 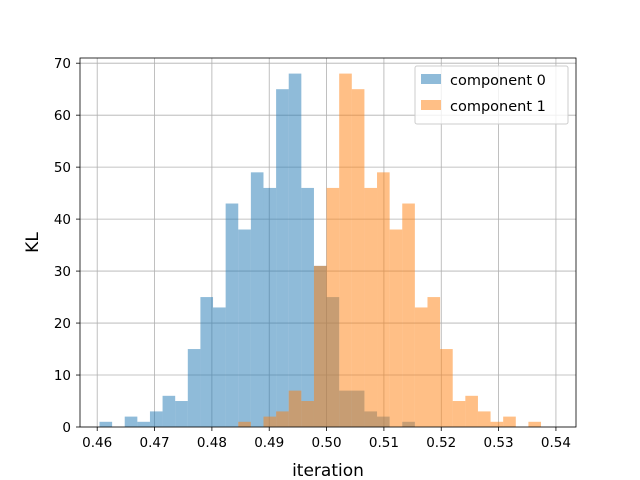 What do you see at coordinates (62, 220) in the screenshot?
I see `y-tick-label: 40` at bounding box center [62, 220].